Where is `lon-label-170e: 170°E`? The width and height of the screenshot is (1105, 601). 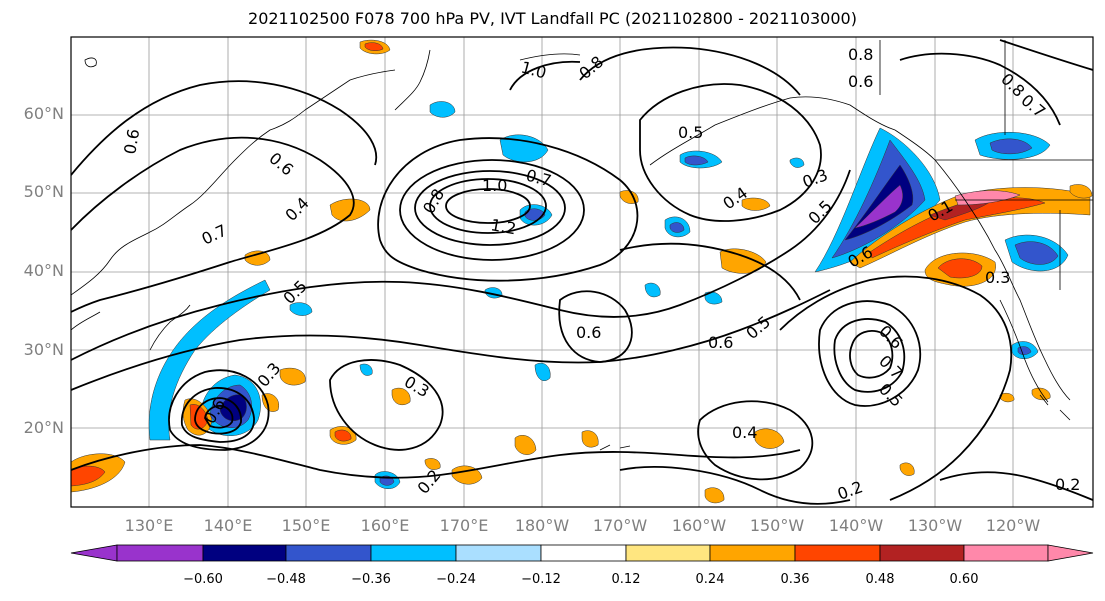
lon-label-170e: 170°E is located at coordinates (464, 525).